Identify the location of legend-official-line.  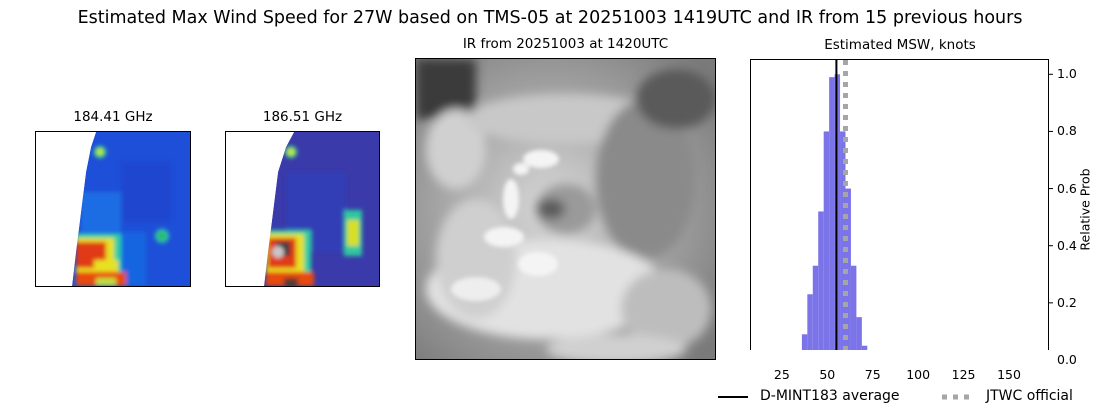
(958, 397).